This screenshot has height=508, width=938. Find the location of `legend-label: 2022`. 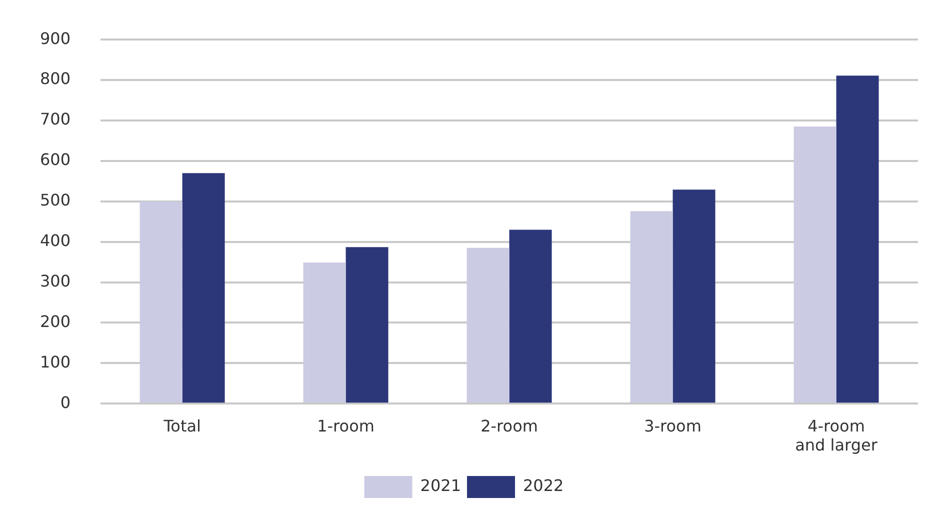

legend-label: 2022 is located at coordinates (543, 486).